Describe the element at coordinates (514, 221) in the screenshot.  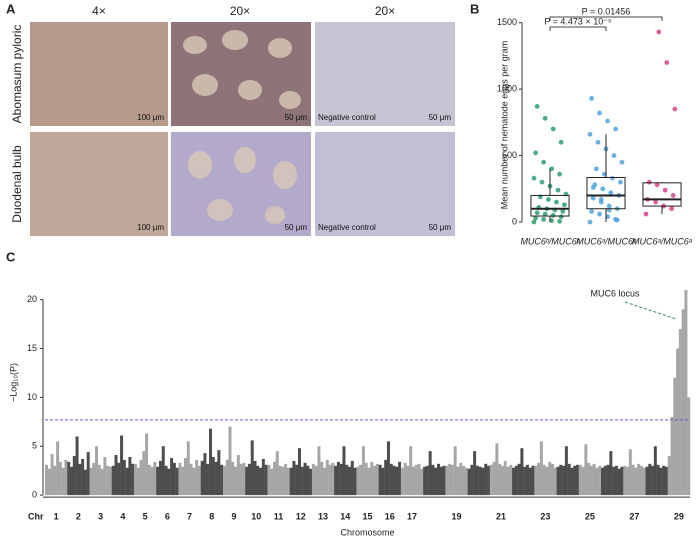
I see `y-tick-label: 0` at that location.